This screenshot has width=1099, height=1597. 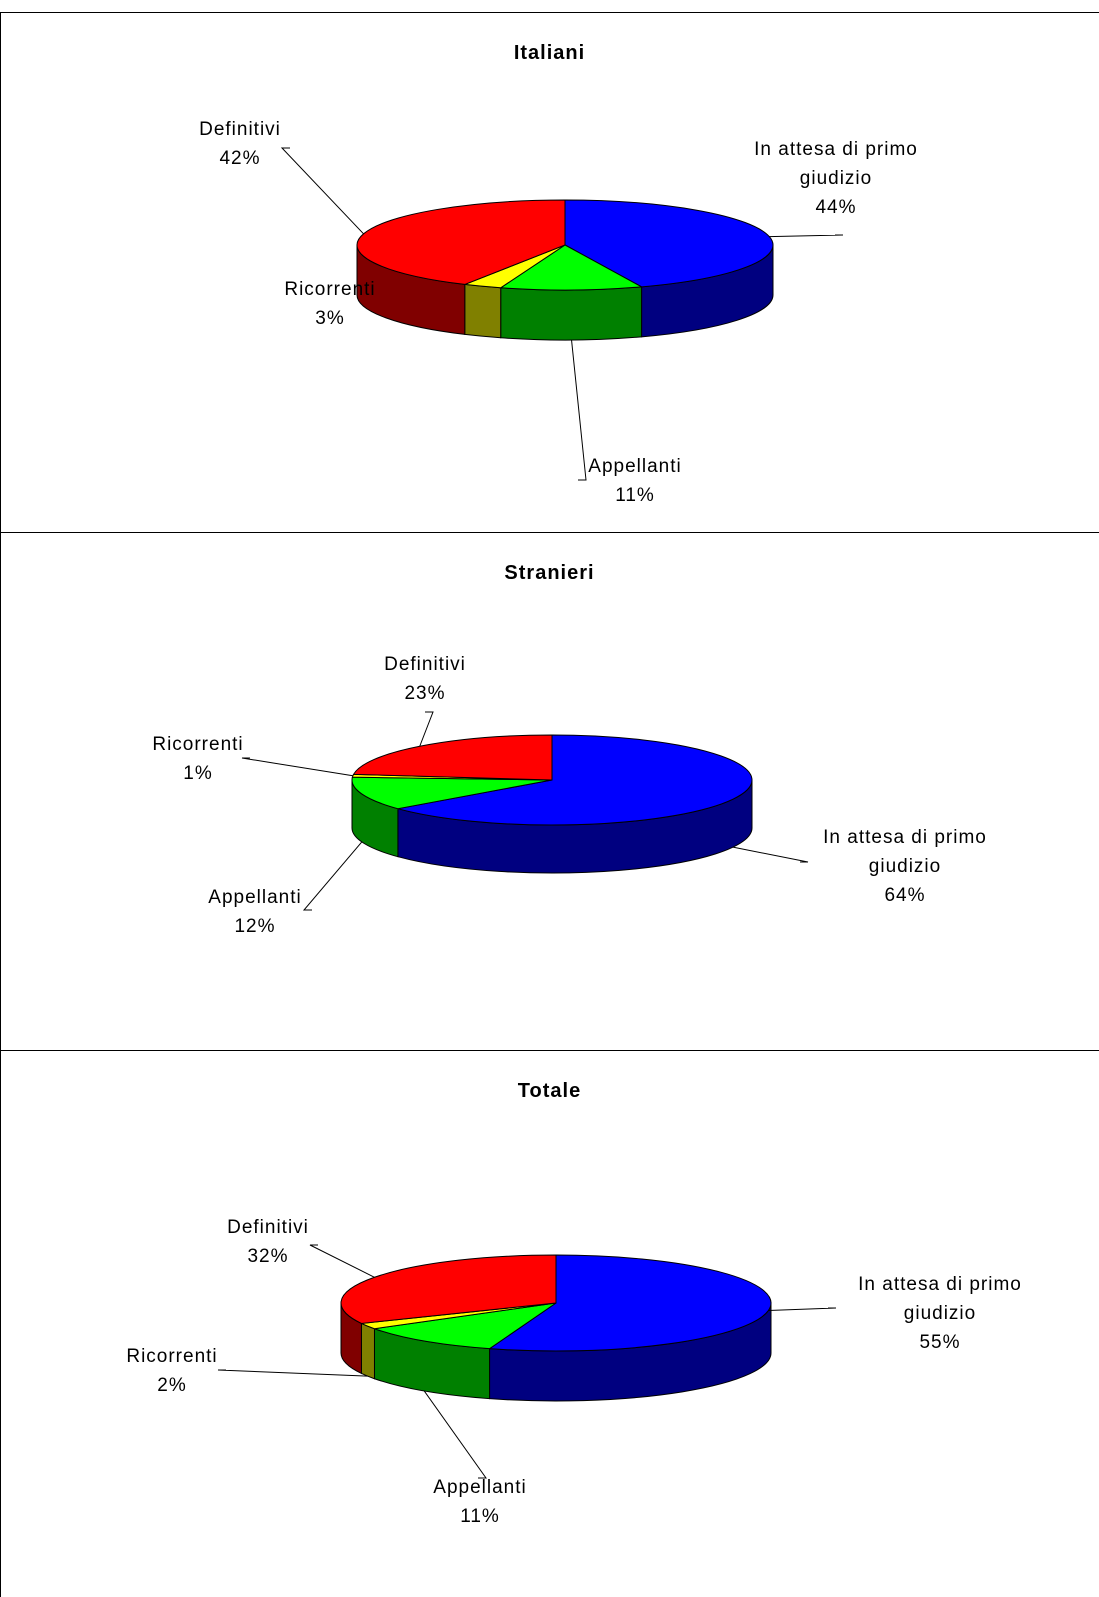 What do you see at coordinates (549, 573) in the screenshot?
I see `chart-title: Stranieri` at bounding box center [549, 573].